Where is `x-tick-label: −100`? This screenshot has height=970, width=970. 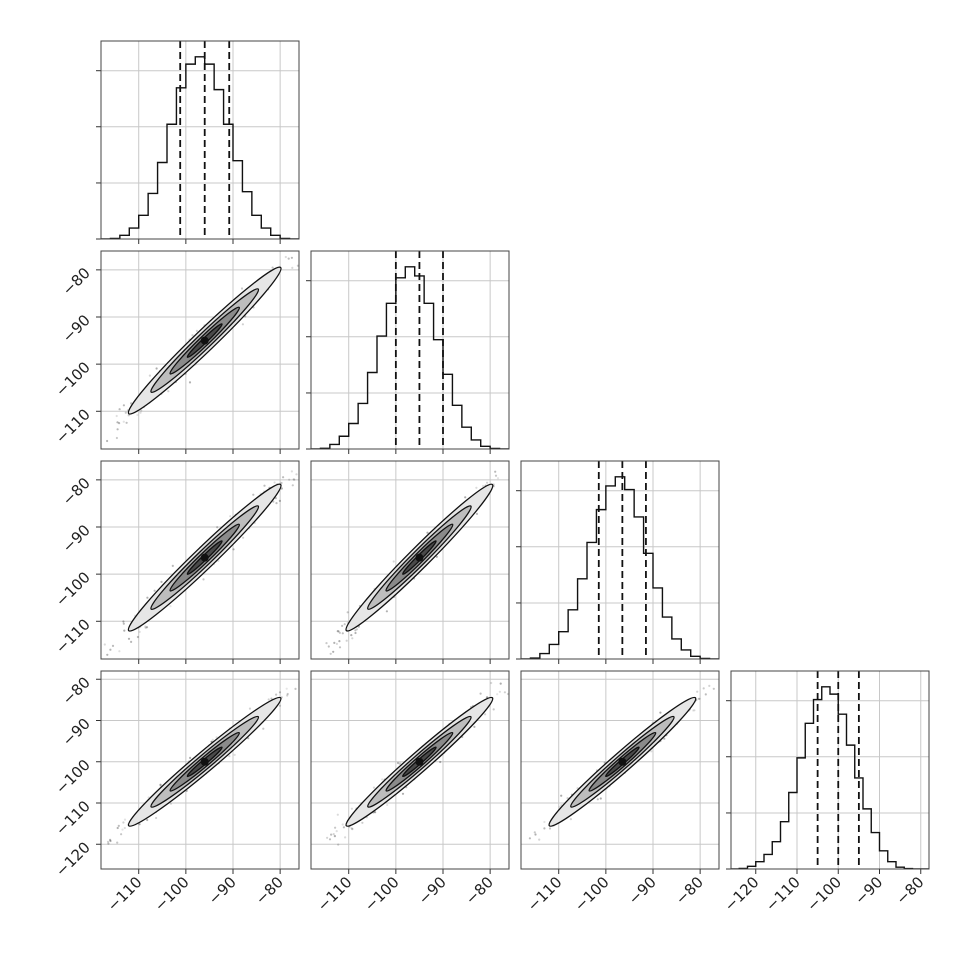 x-tick-label: −100 is located at coordinates (592, 894).